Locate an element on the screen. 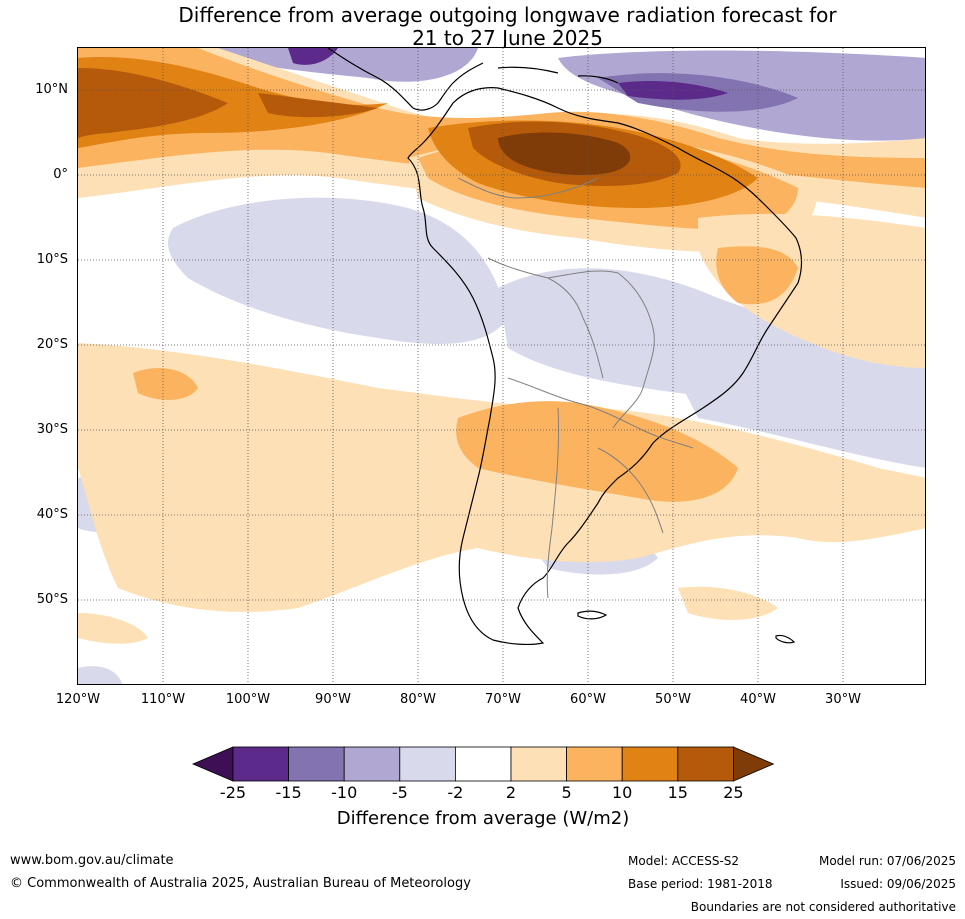 The image size is (965, 919). field-light-purple-east-pacific is located at coordinates (338, 270).